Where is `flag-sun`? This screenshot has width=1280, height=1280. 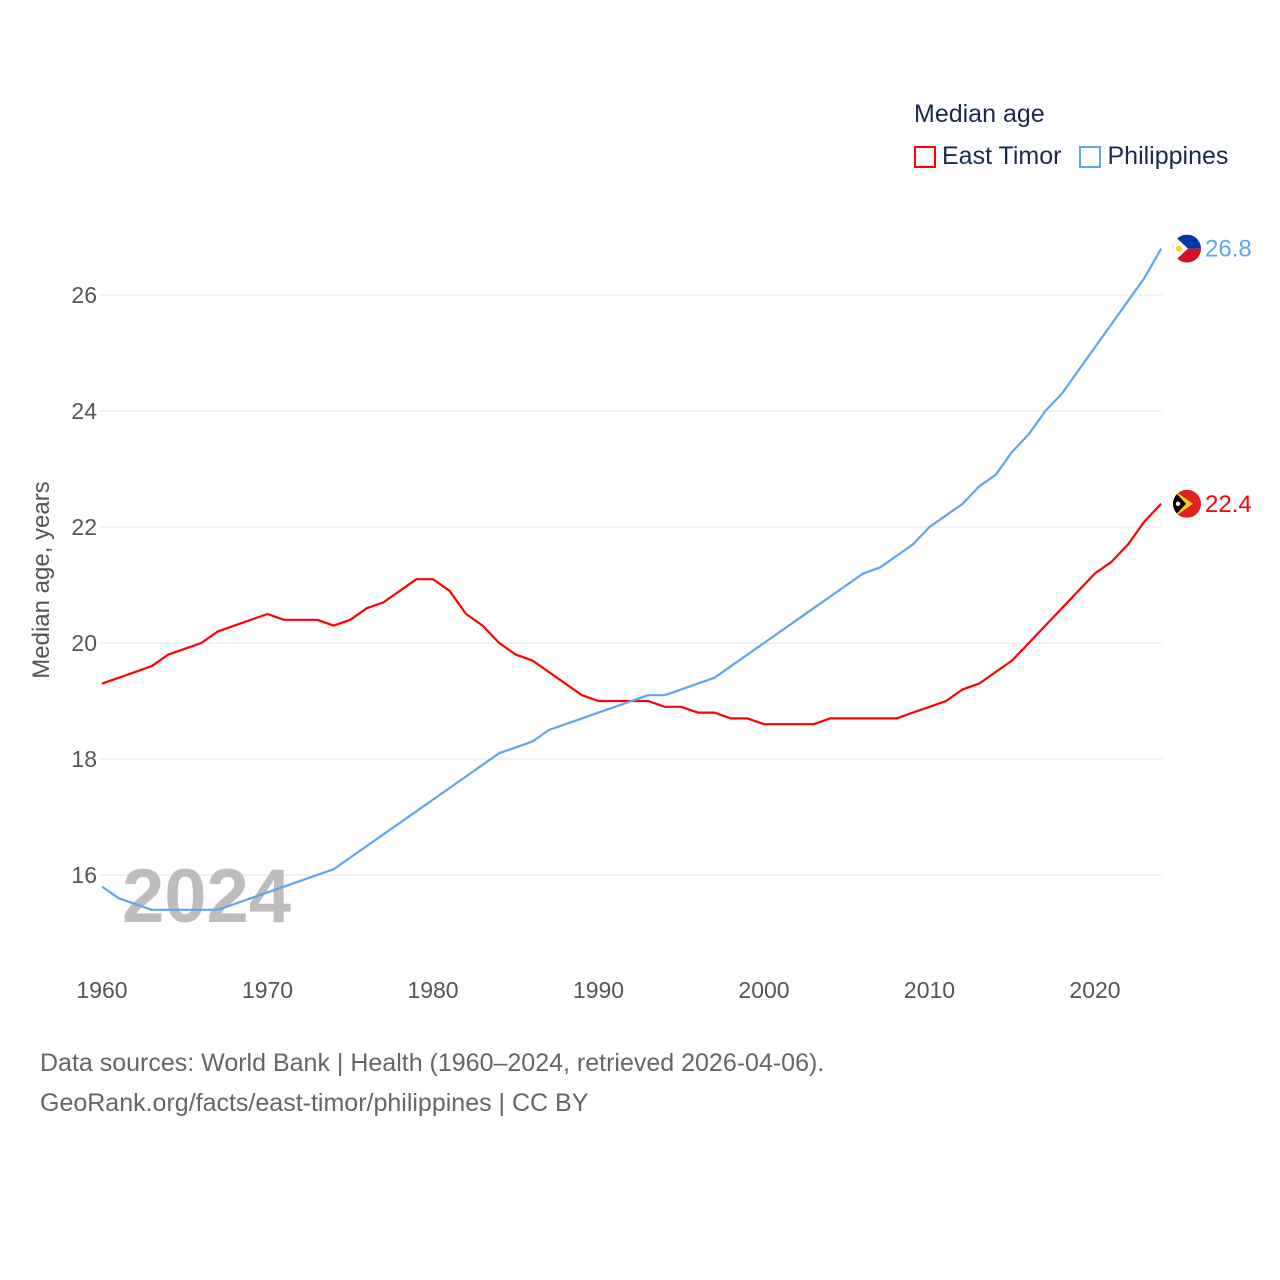
flag-sun is located at coordinates (1179, 248).